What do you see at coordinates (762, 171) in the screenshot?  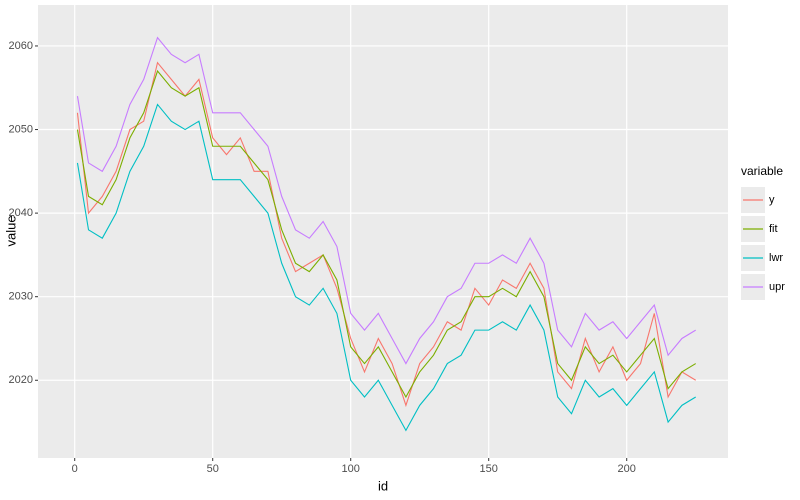 I see `legend-title: variable` at bounding box center [762, 171].